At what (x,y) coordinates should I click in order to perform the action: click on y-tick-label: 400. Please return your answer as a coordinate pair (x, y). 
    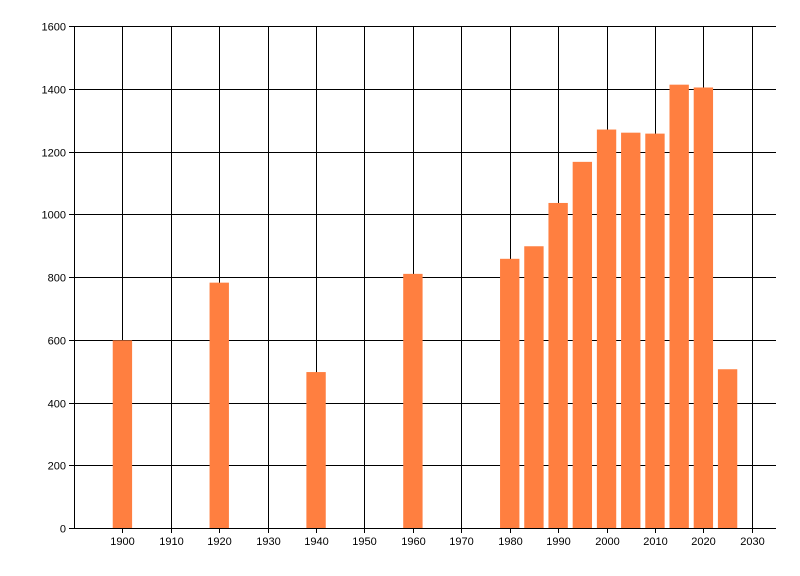
    Looking at the image, I should click on (57, 405).